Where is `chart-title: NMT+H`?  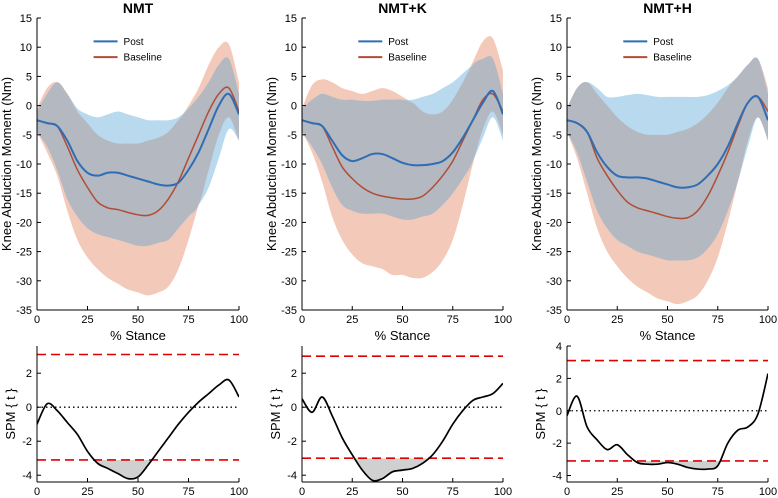 chart-title: NMT+H is located at coordinates (667, 8).